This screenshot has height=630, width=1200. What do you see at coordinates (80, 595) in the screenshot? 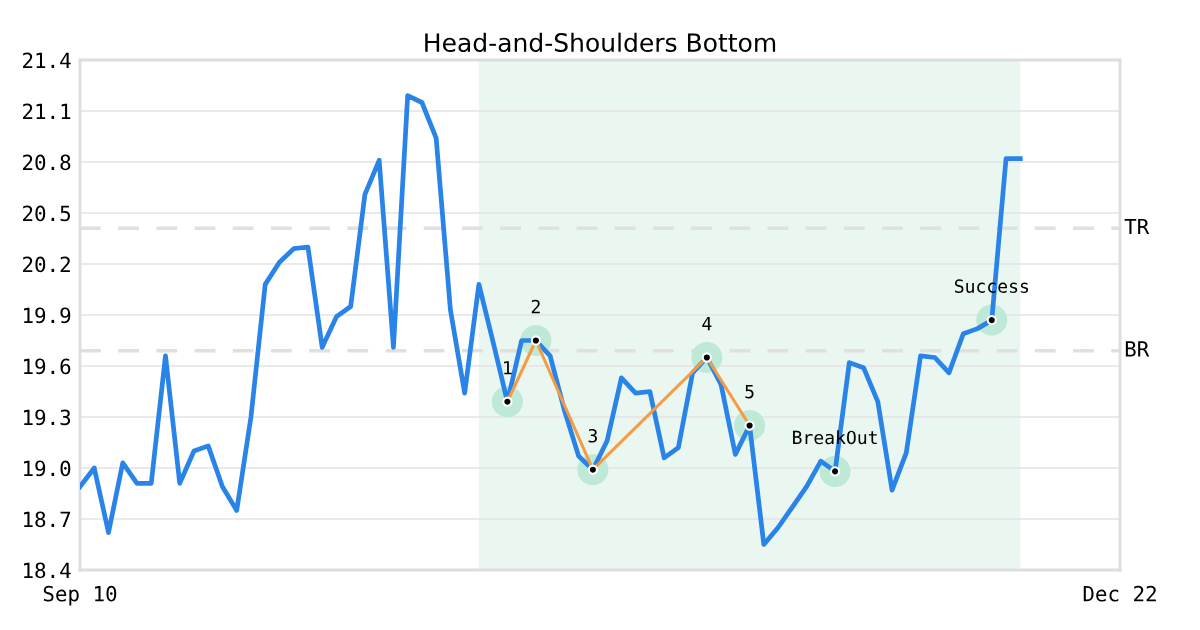
I see `x-tick-label: Sep 10` at bounding box center [80, 595].